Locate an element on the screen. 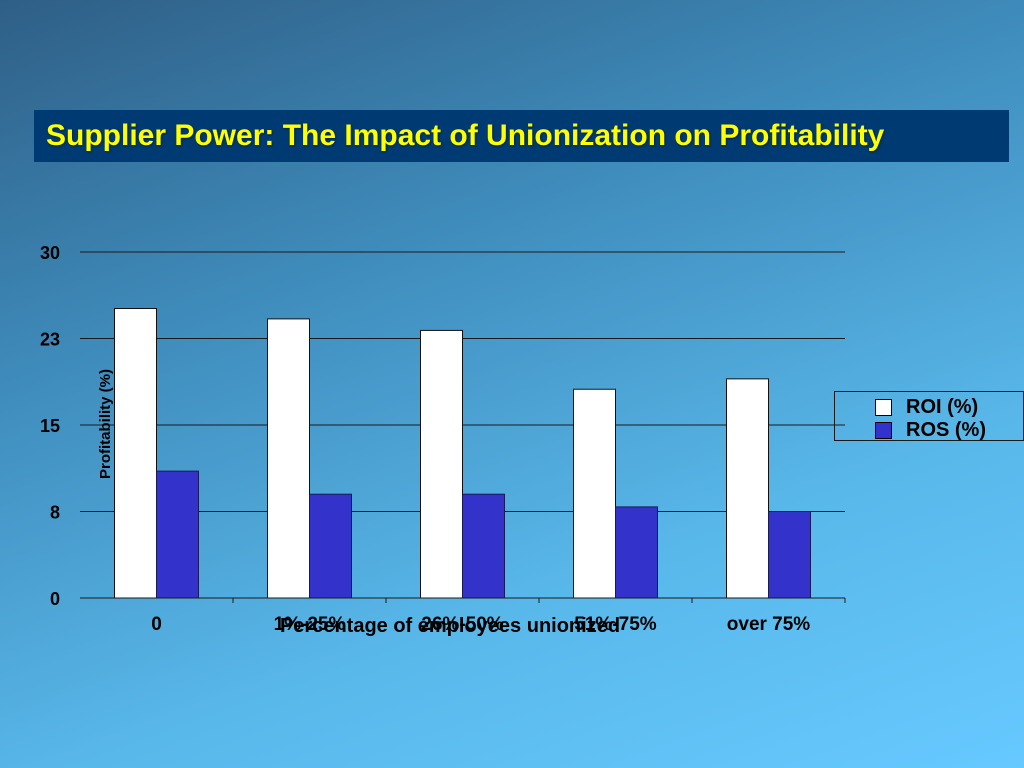 Image resolution: width=1024 pixels, height=768 pixels. legend-label-ros: ROS (%) is located at coordinates (946, 430).